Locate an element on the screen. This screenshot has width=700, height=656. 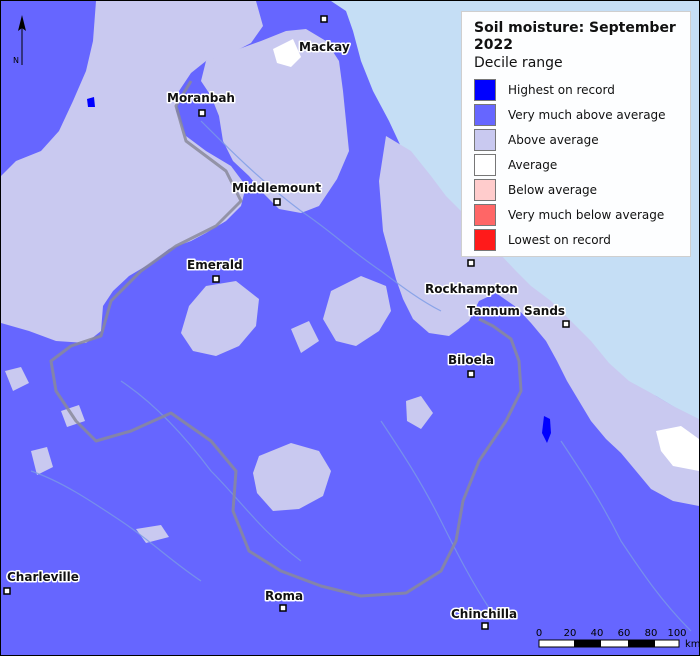
scale-tick-0: 0 is located at coordinates (539, 633).